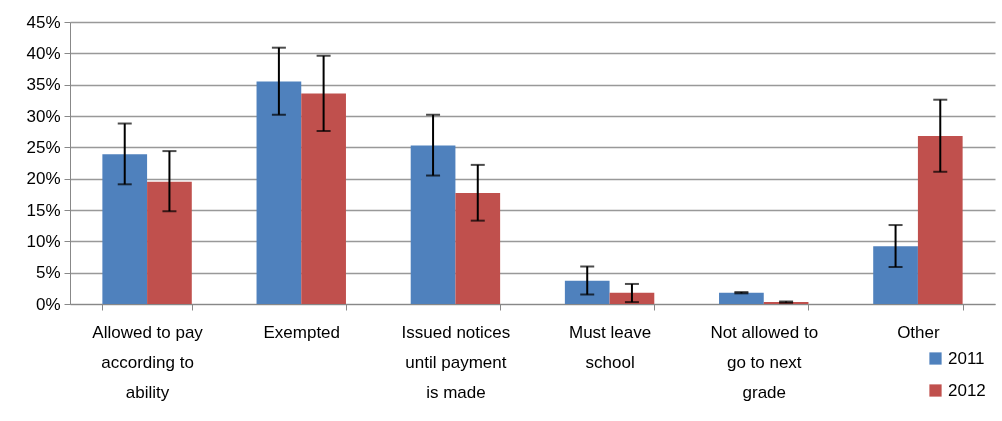 The image size is (1002, 421). I want to click on y-tick-label: 25%, so click(43, 147).